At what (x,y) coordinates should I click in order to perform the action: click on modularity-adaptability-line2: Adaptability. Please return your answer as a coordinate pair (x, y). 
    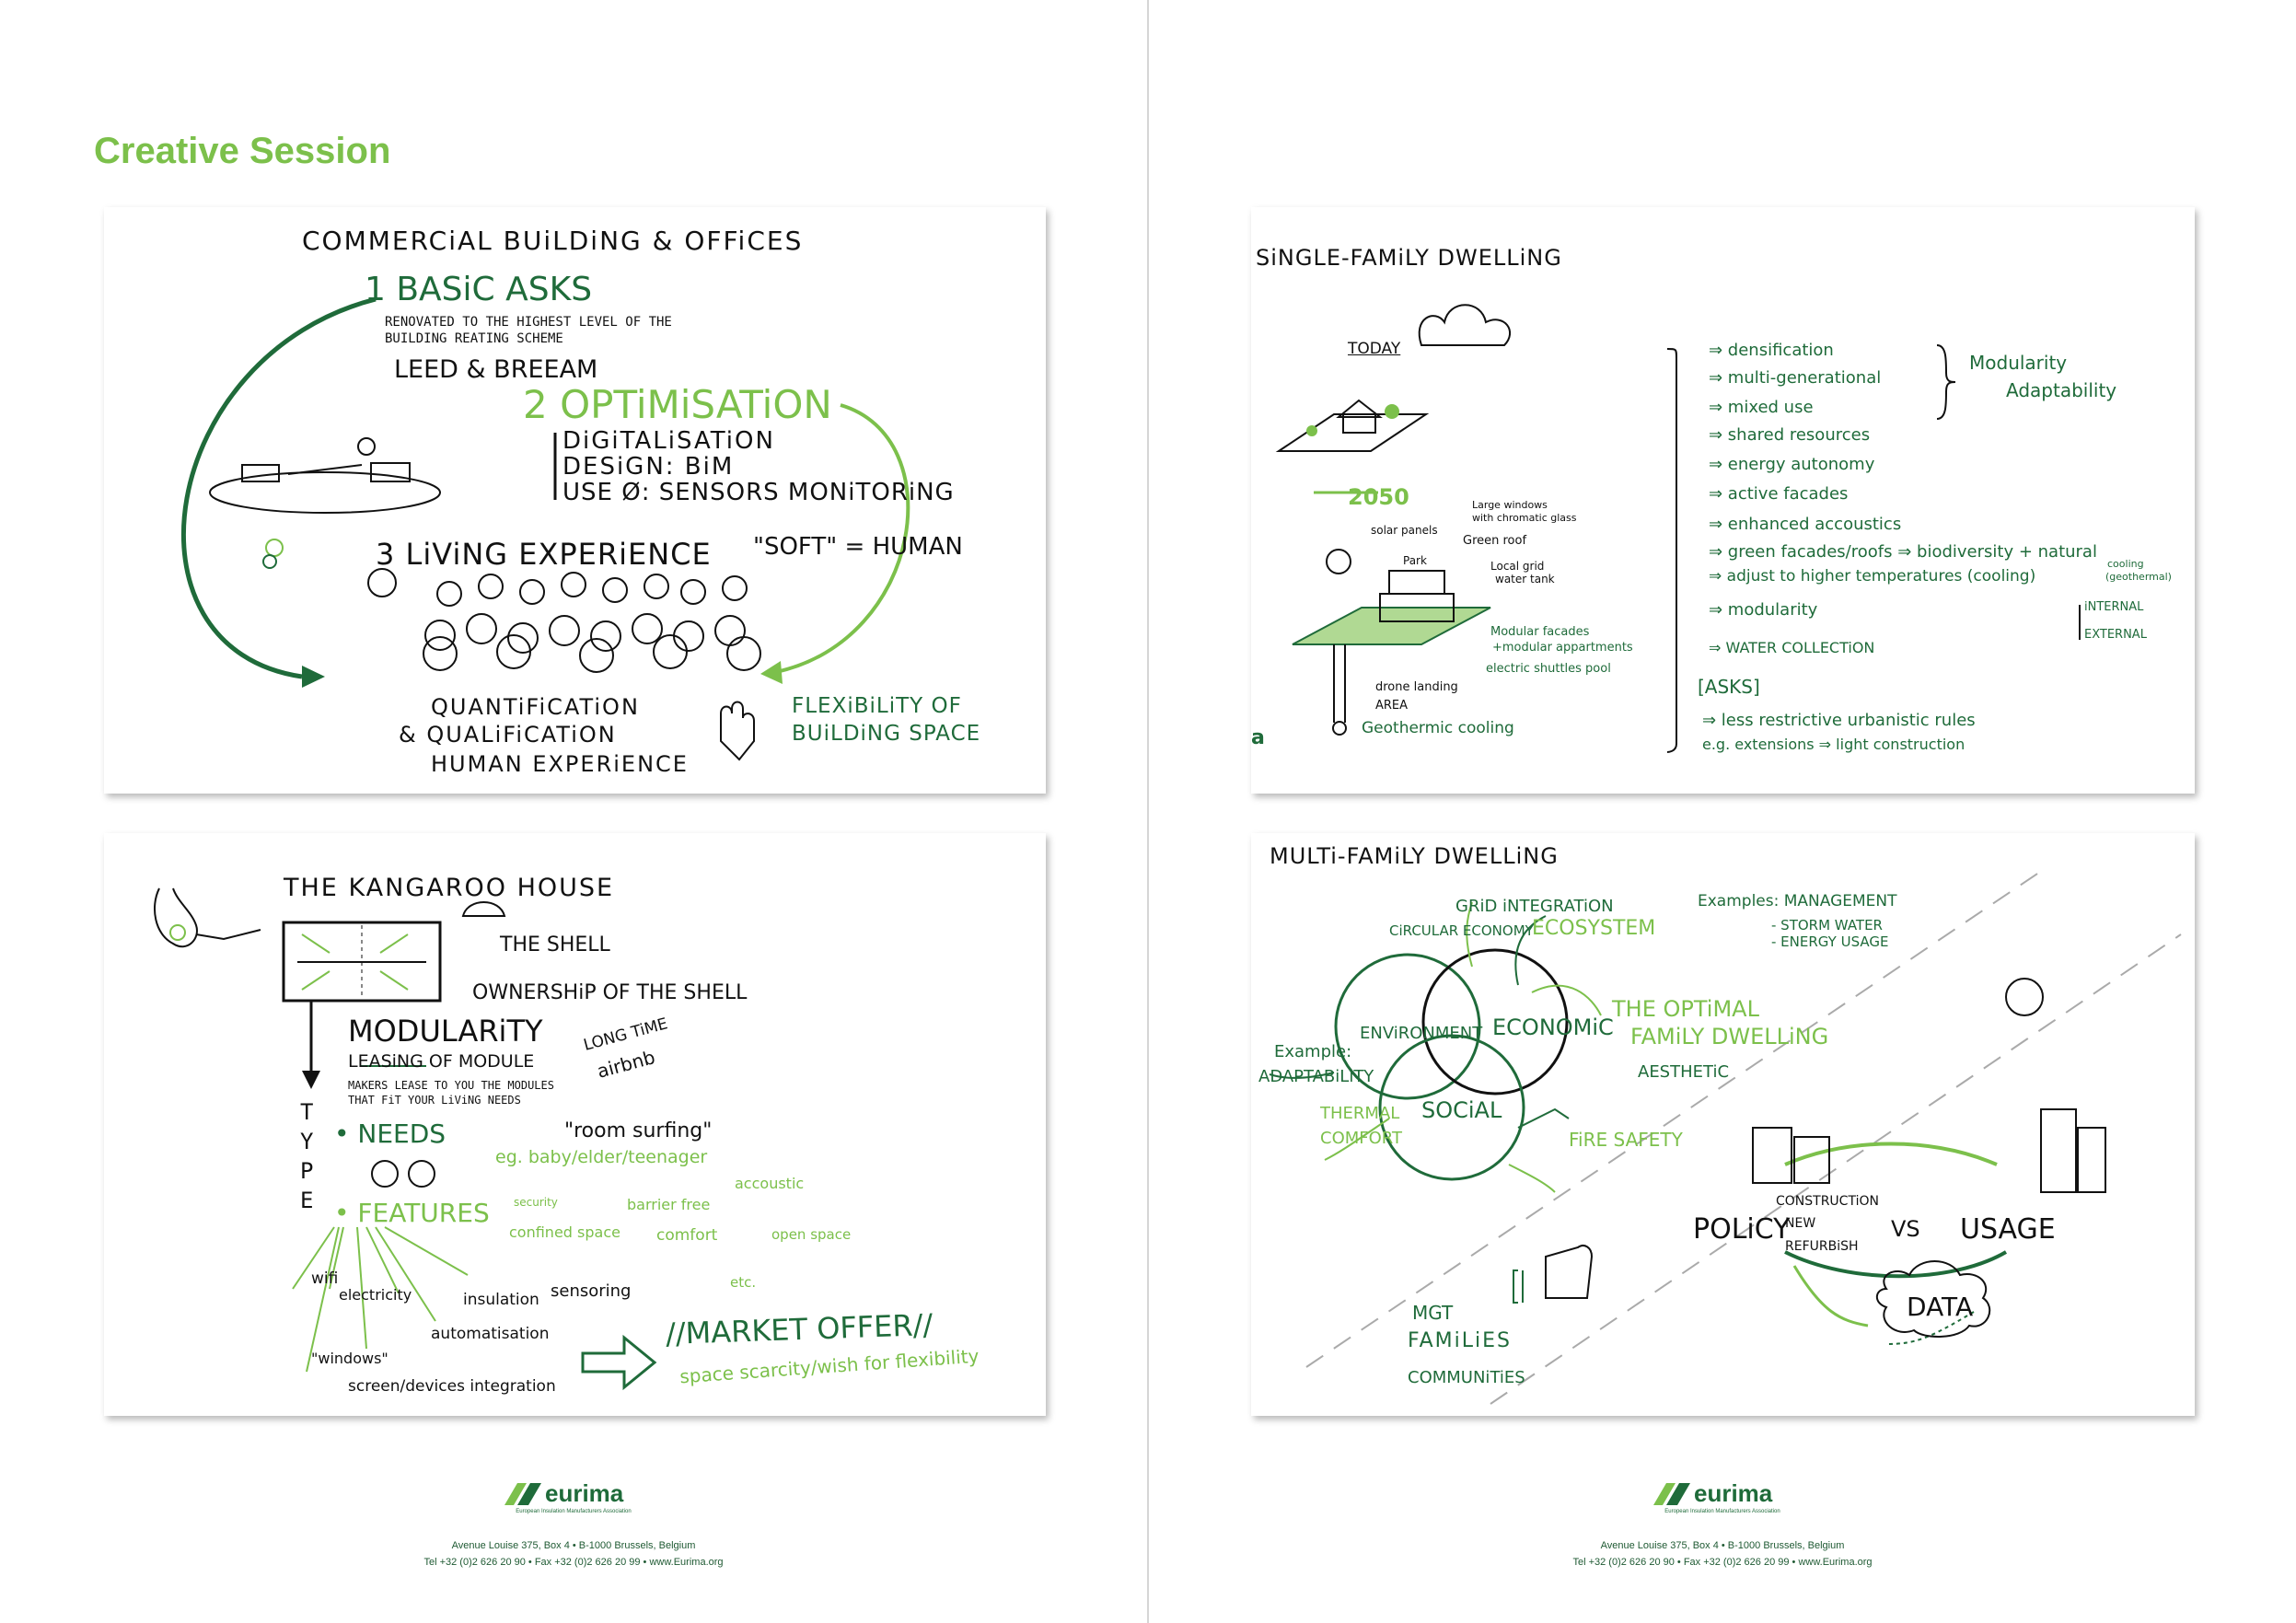
    Looking at the image, I should click on (2061, 390).